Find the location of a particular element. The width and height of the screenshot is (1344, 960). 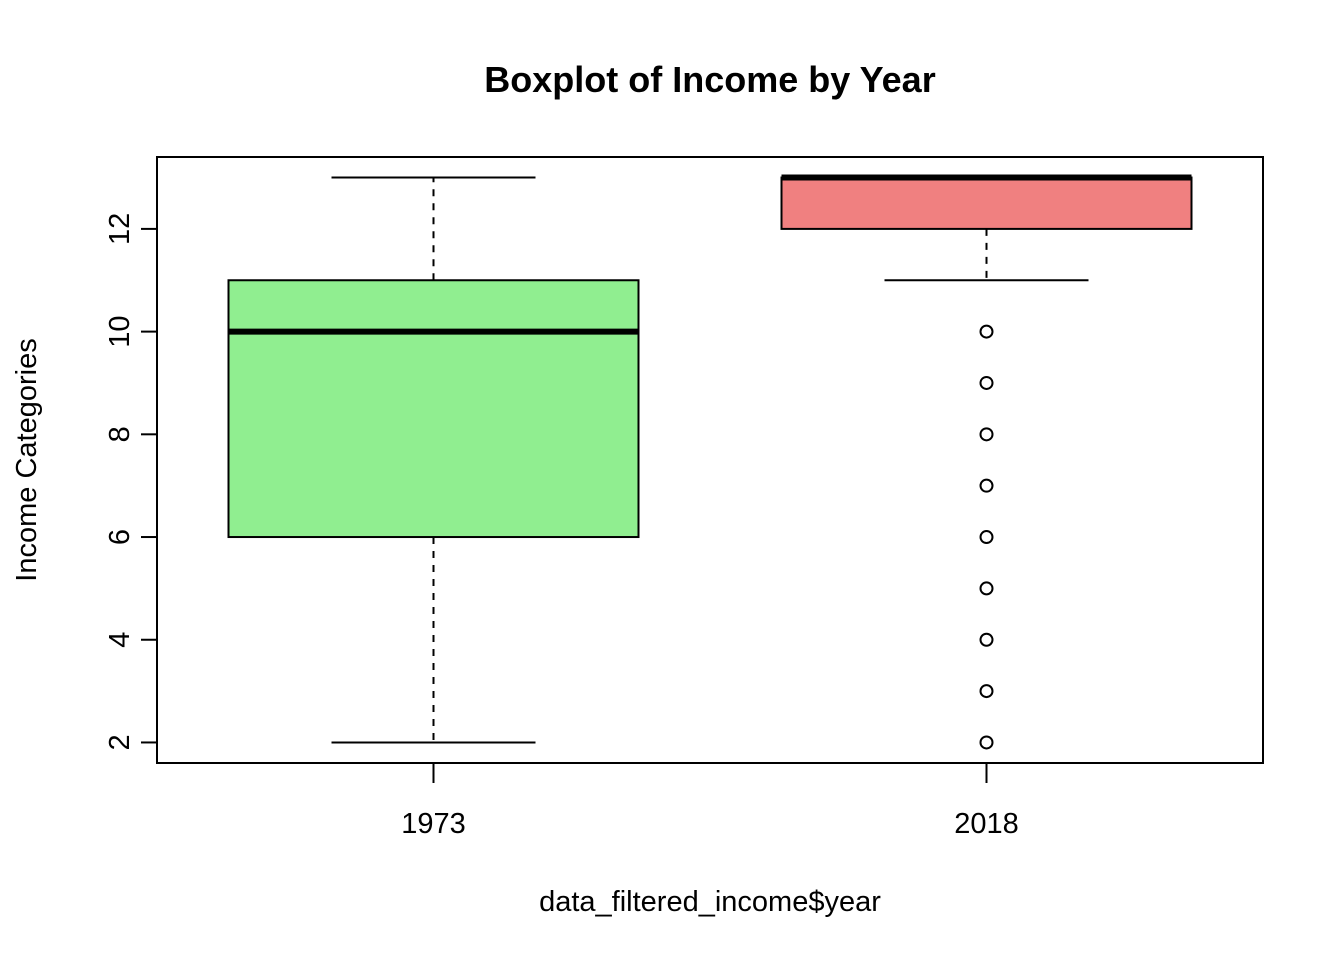

y-tick-label: 8 is located at coordinates (120, 434).